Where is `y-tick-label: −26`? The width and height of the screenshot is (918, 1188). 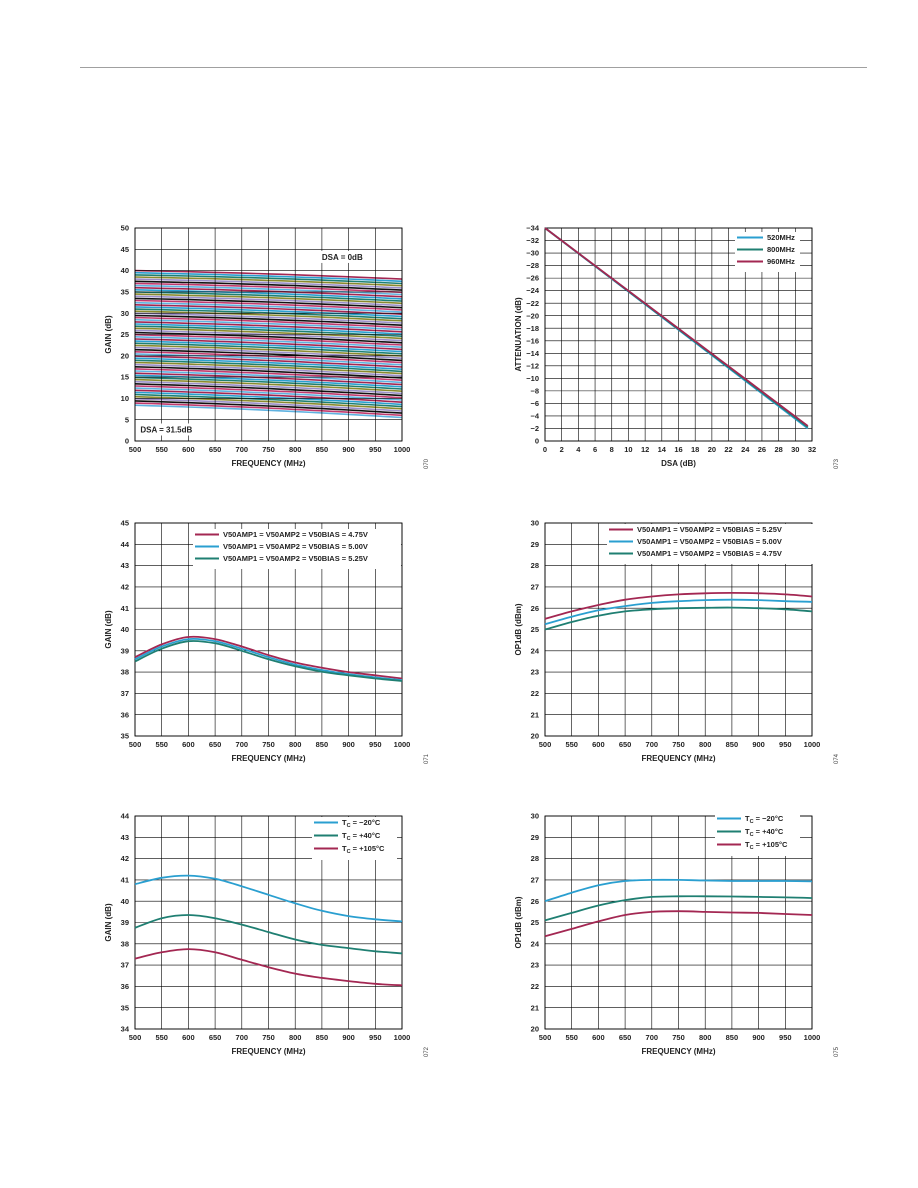
y-tick-label: −26 is located at coordinates (532, 278).